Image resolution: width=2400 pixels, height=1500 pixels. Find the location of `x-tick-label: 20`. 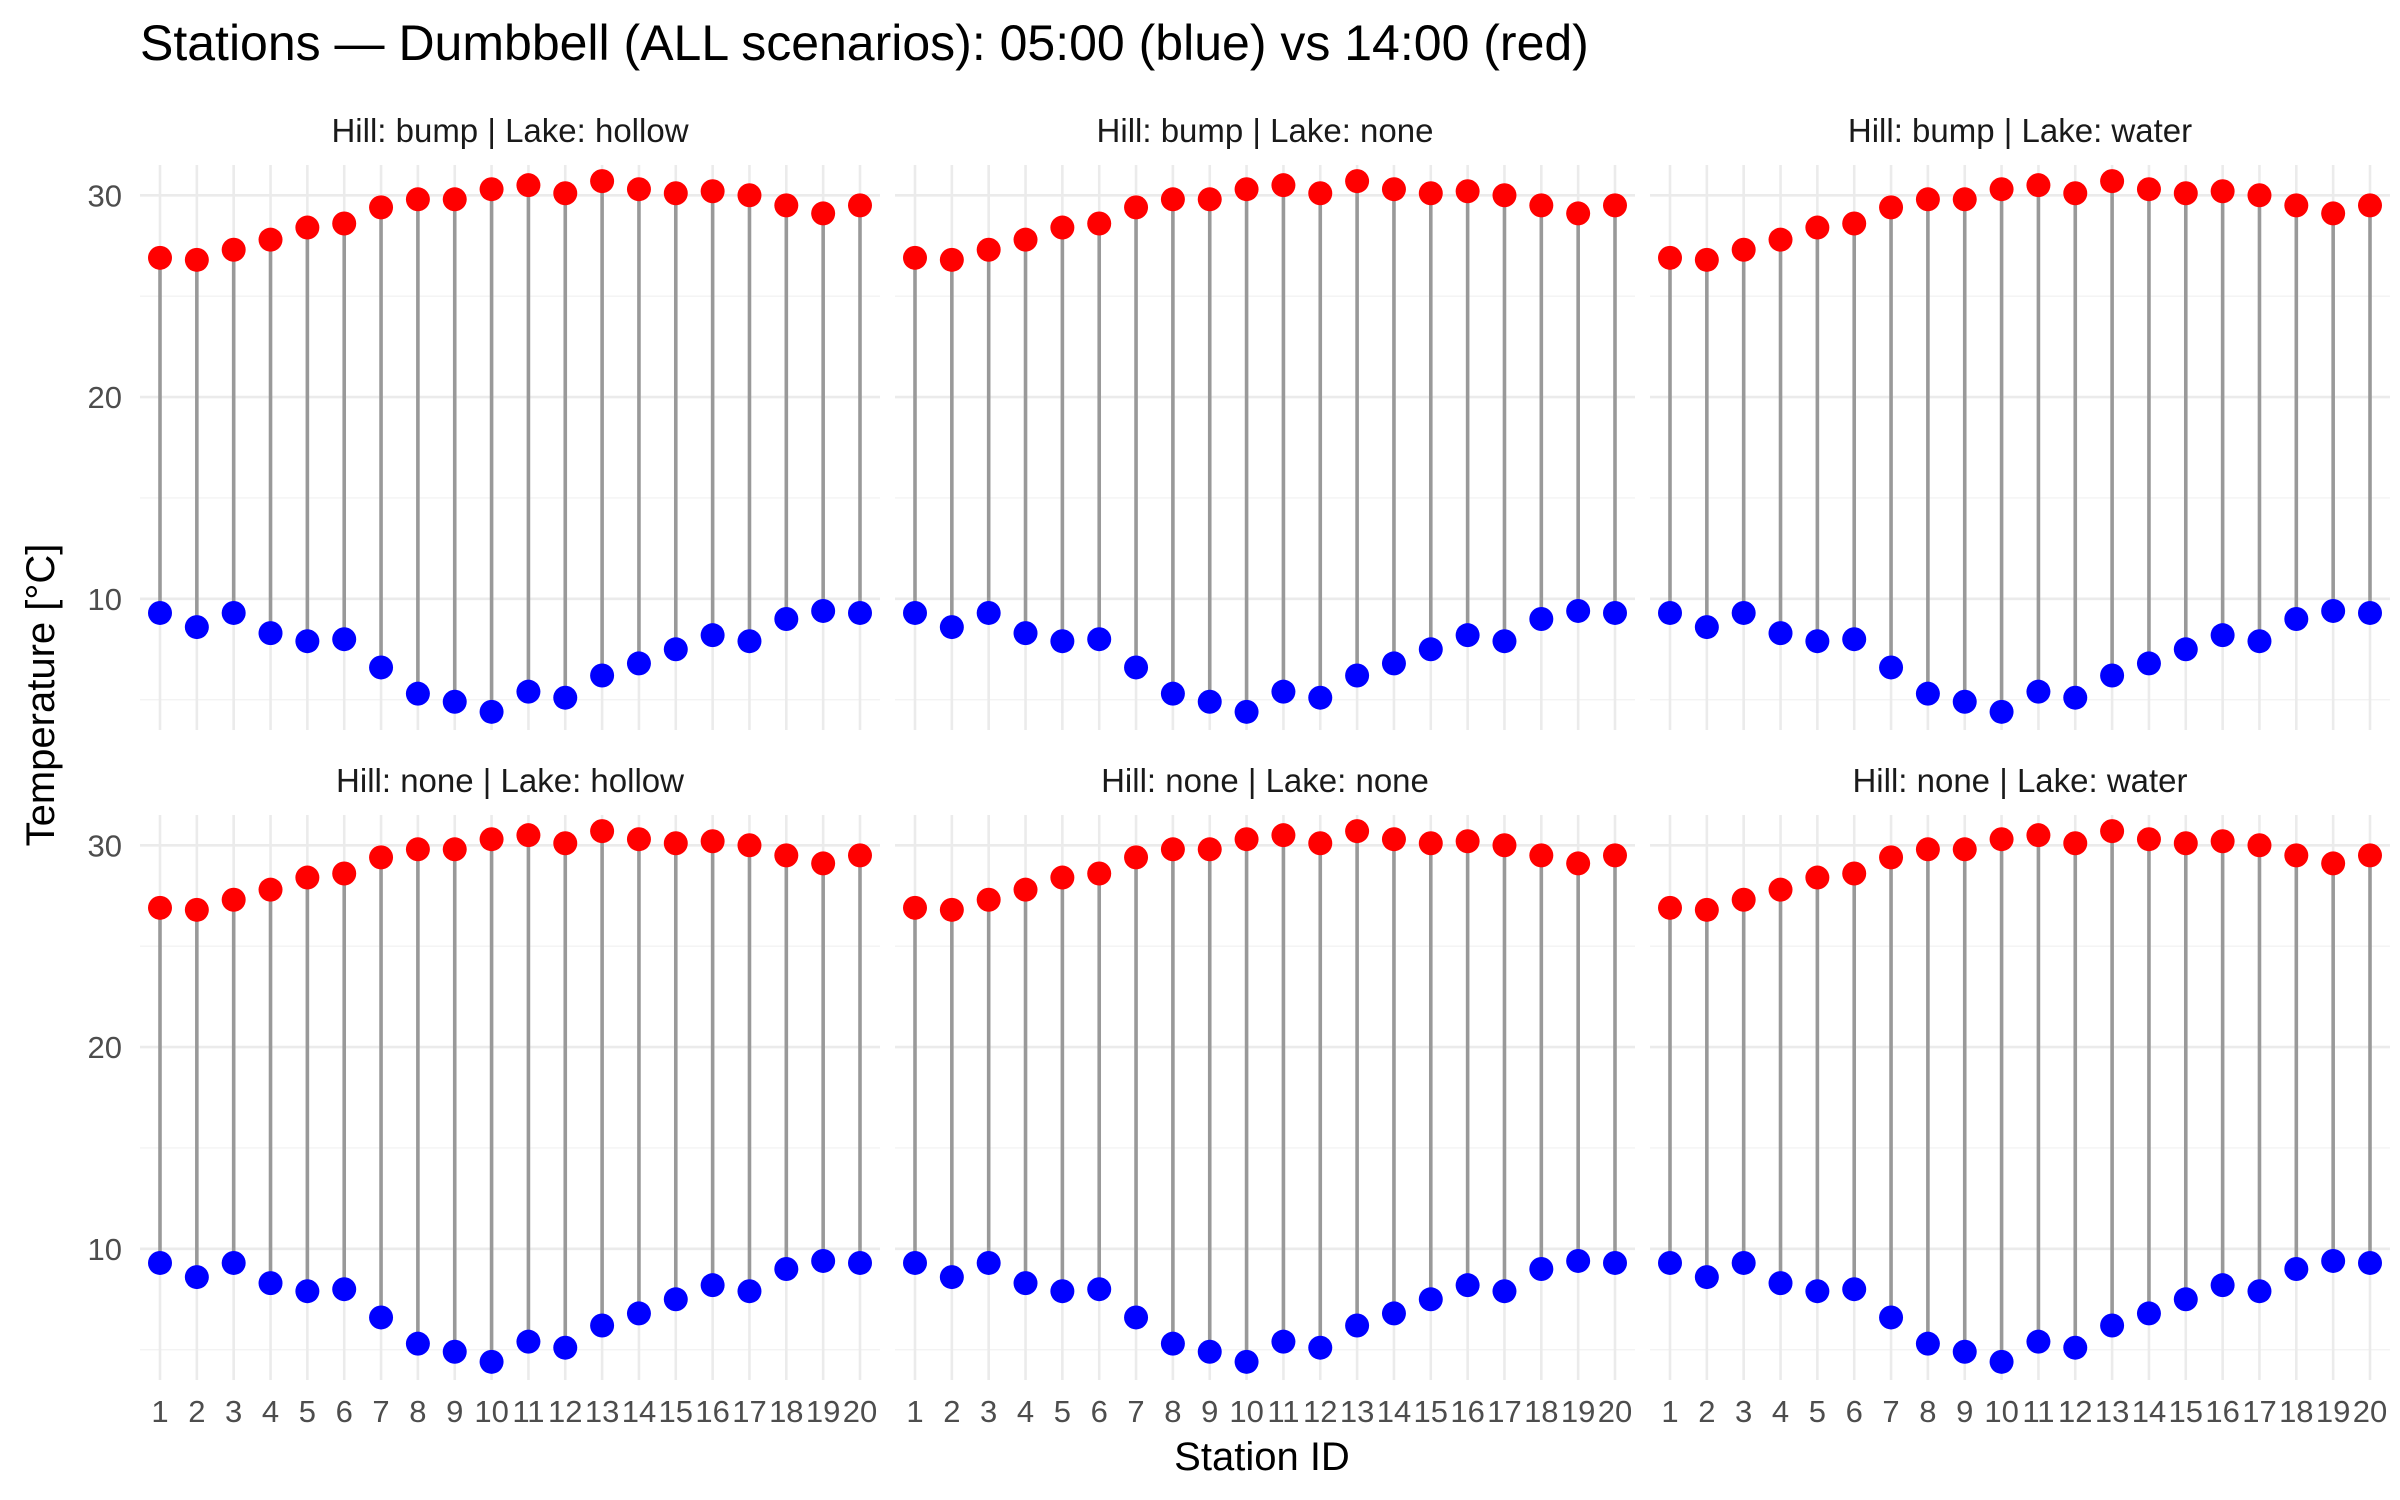

x-tick-label: 20 is located at coordinates (860, 1411).